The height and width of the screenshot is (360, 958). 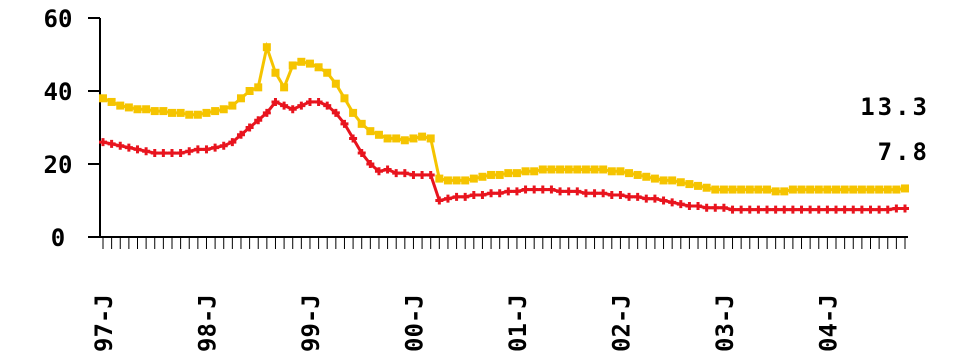 I want to click on x-tick-label: 02-J, so click(x=621, y=323).